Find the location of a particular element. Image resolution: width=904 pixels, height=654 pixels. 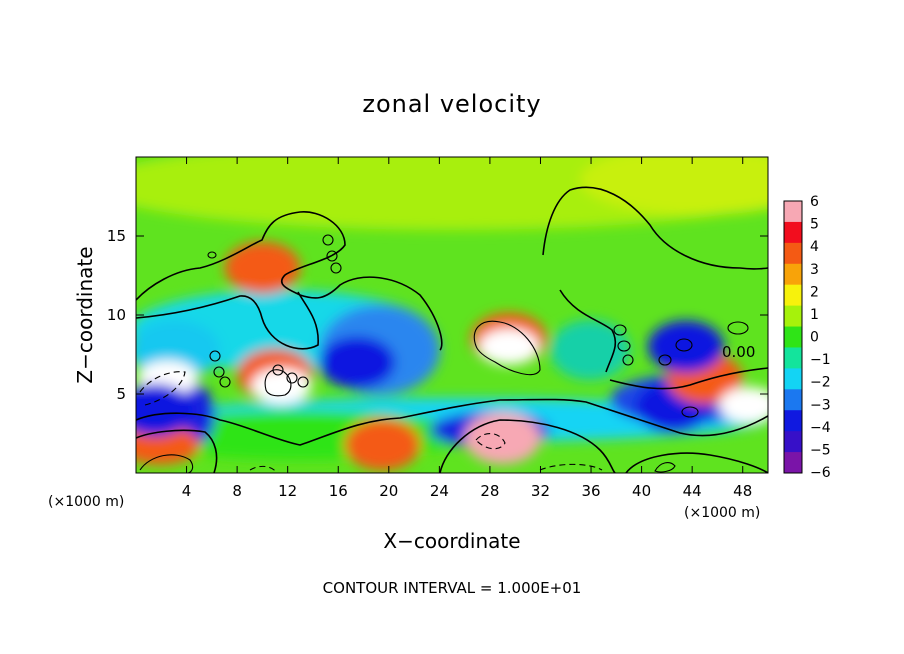

contour-interval-note: CONTOUR INTERVAL = 1.000E+01 is located at coordinates (452, 588).